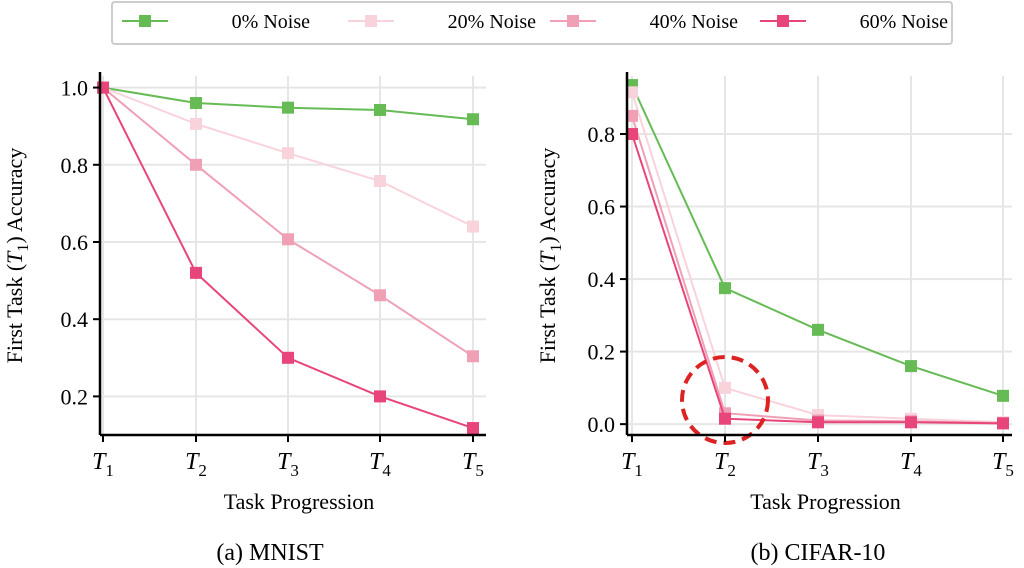 This screenshot has width=1024, height=568. Describe the element at coordinates (442, 22) in the screenshot. I see `legend-item: 20% Noise` at that location.